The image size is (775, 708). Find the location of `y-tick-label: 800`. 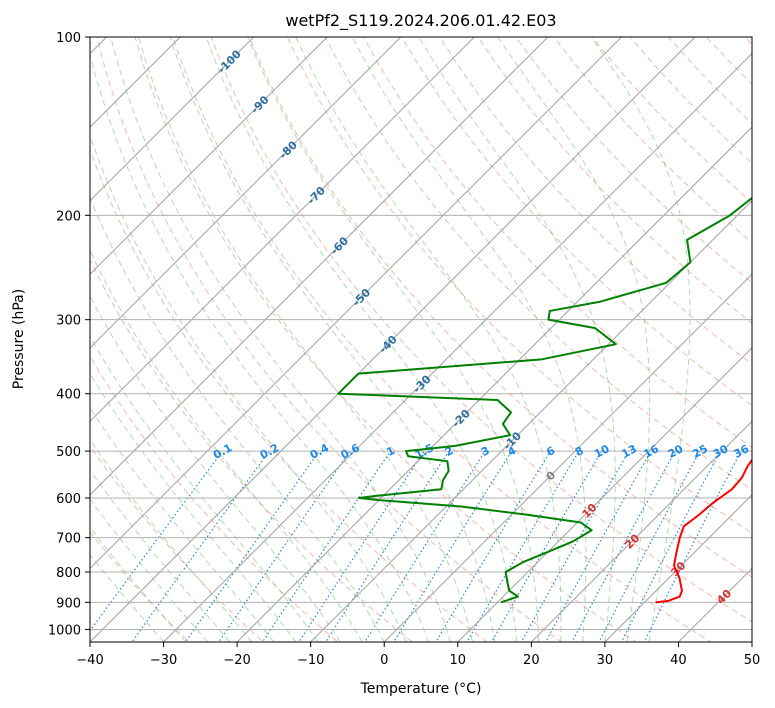

y-tick-label: 800 is located at coordinates (68, 573).